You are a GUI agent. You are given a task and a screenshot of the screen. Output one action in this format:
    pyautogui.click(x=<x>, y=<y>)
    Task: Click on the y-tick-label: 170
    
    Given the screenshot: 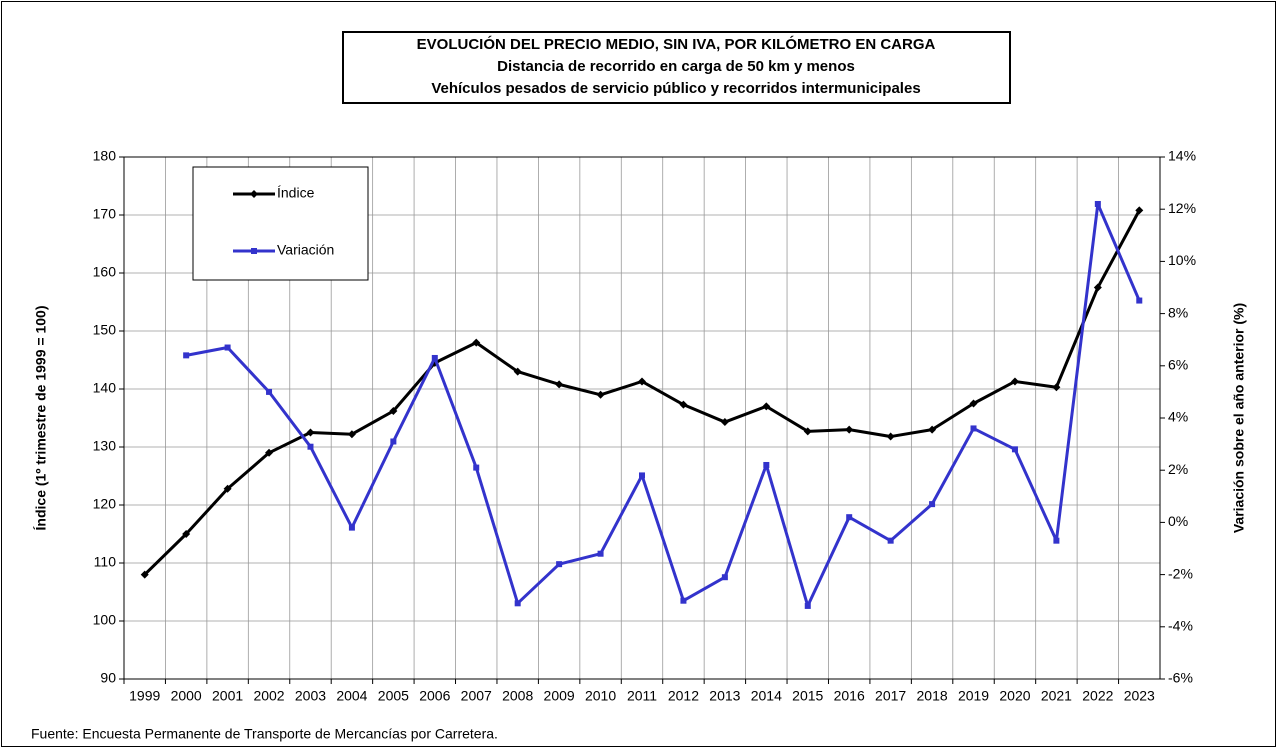 What is the action you would take?
    pyautogui.click(x=105, y=214)
    